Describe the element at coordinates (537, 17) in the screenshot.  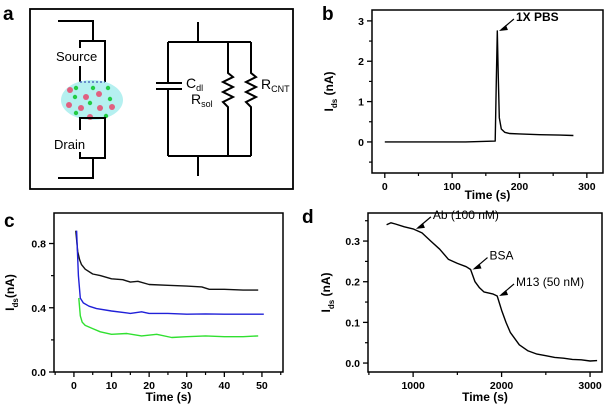
I see `annotation-label: 1X PBS` at that location.